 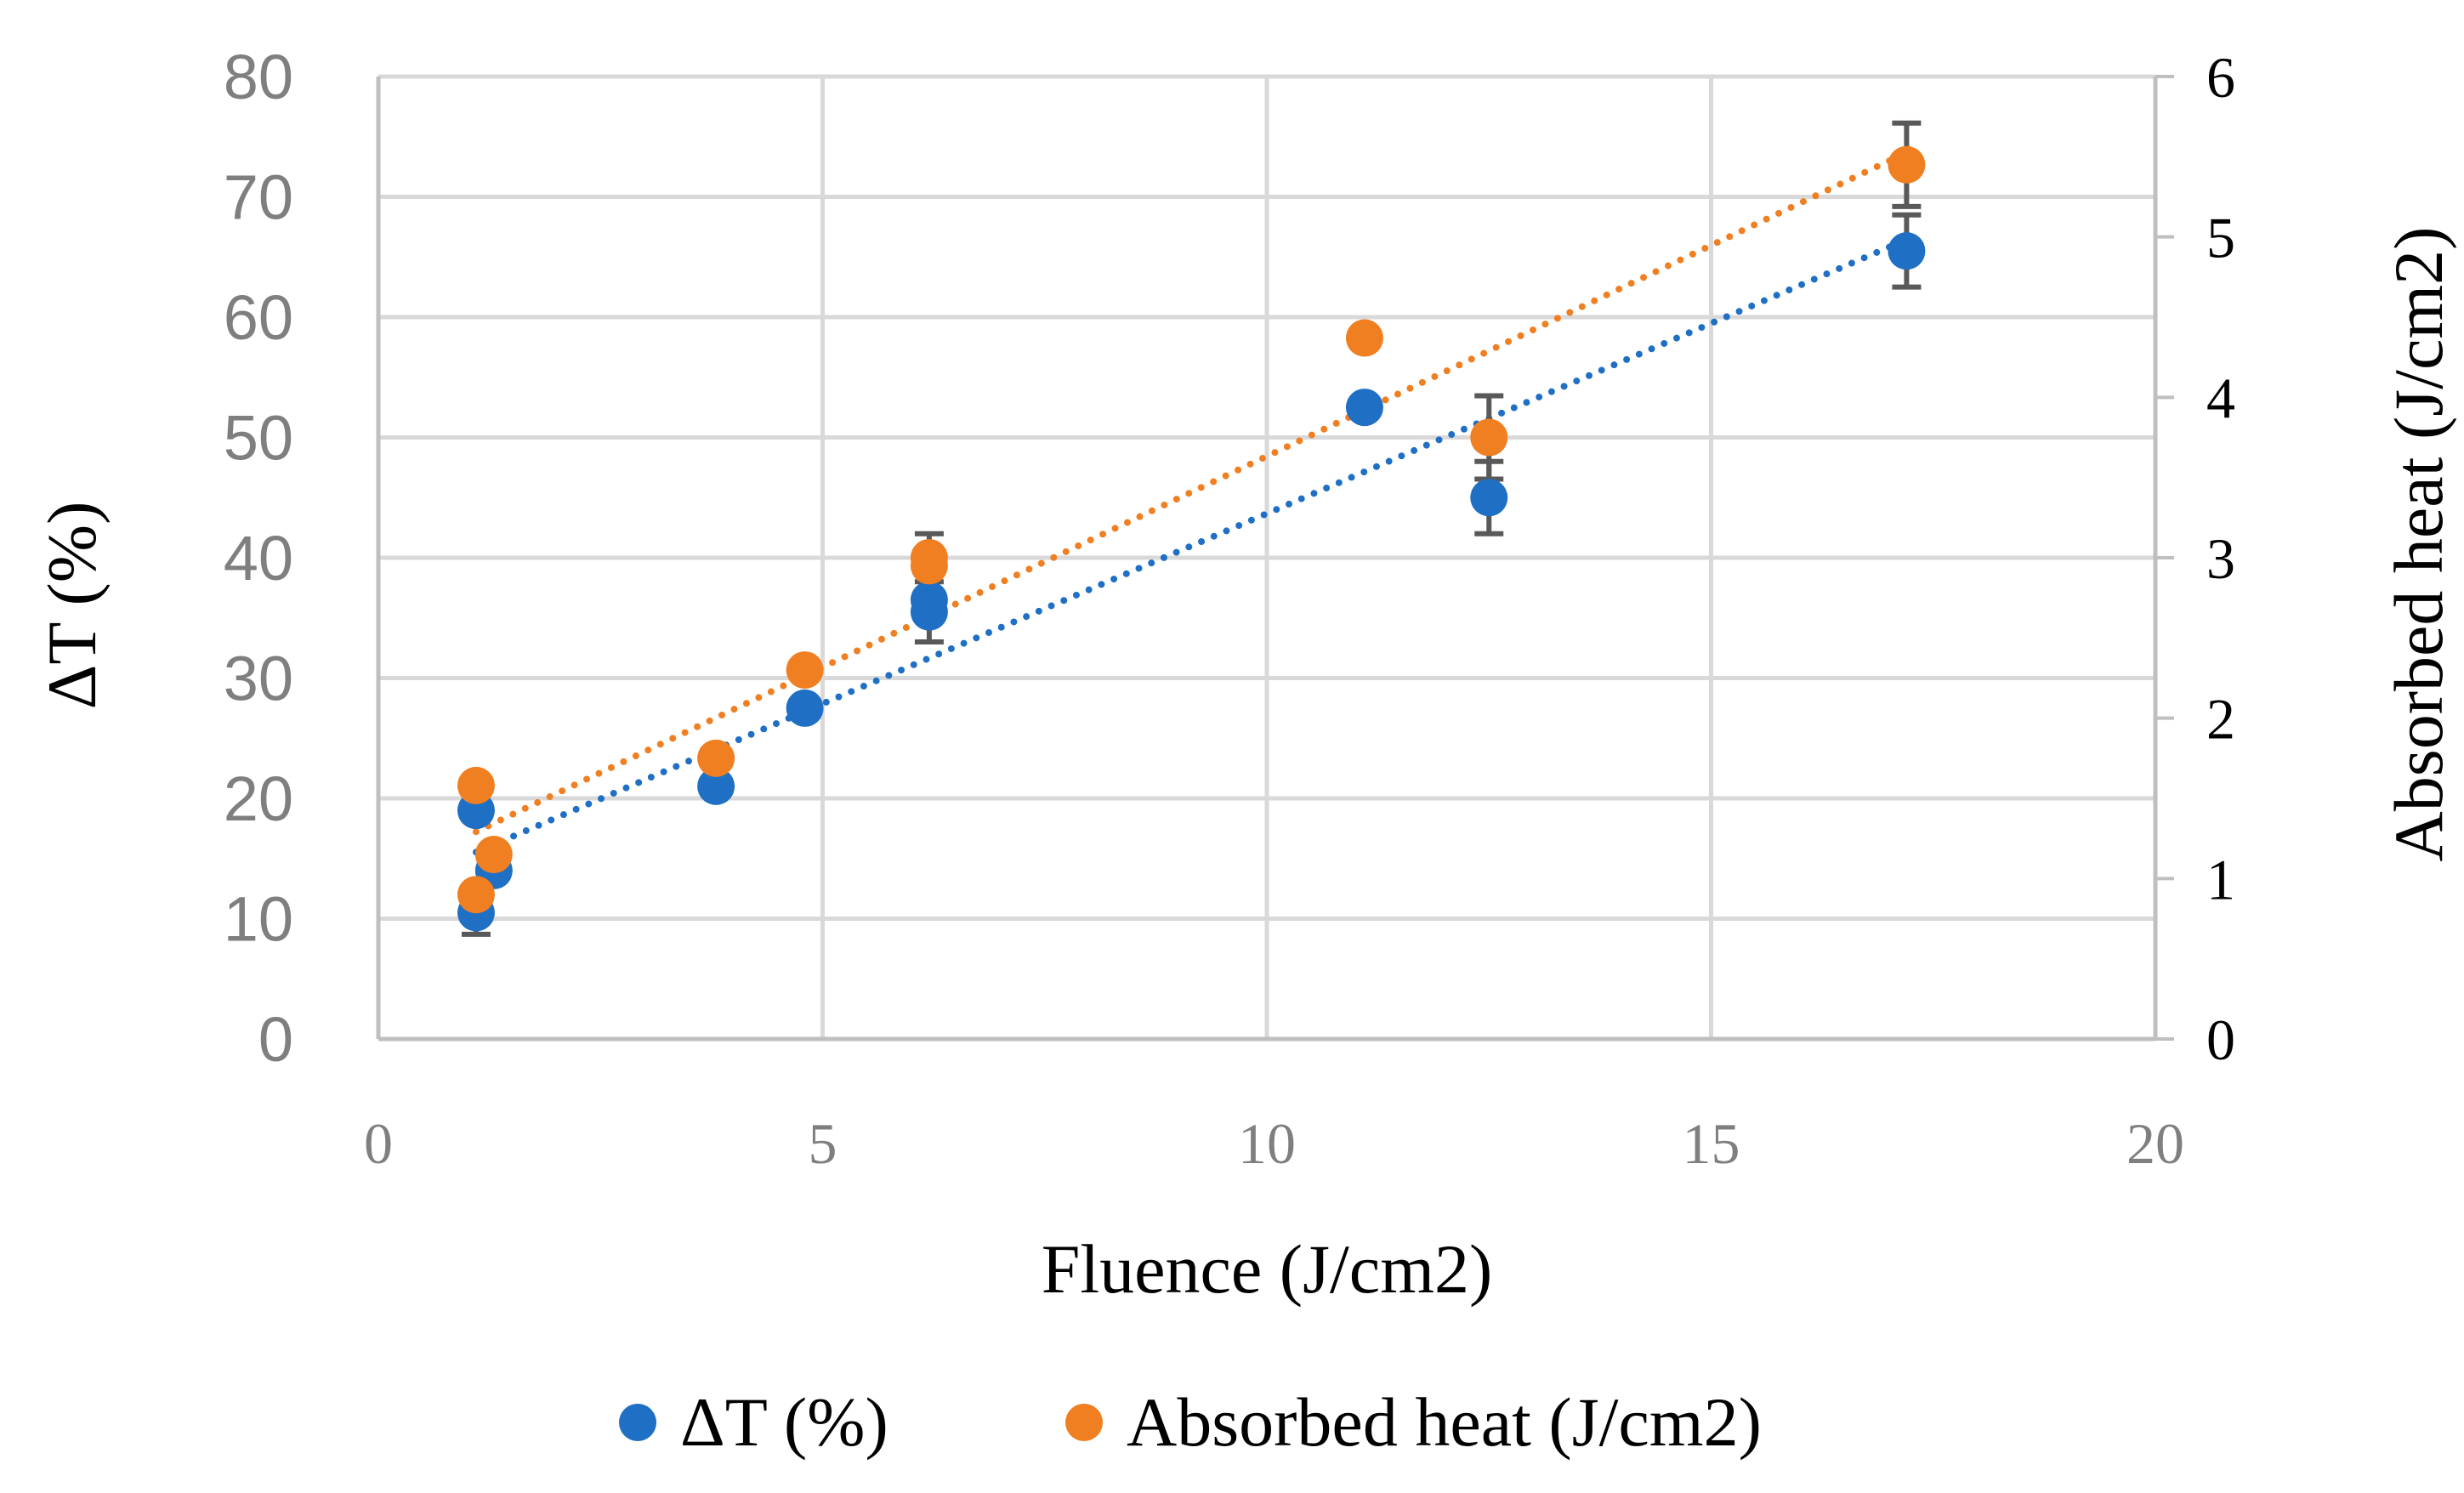 What do you see at coordinates (258, 317) in the screenshot?
I see `y-left-tick-label: 60` at bounding box center [258, 317].